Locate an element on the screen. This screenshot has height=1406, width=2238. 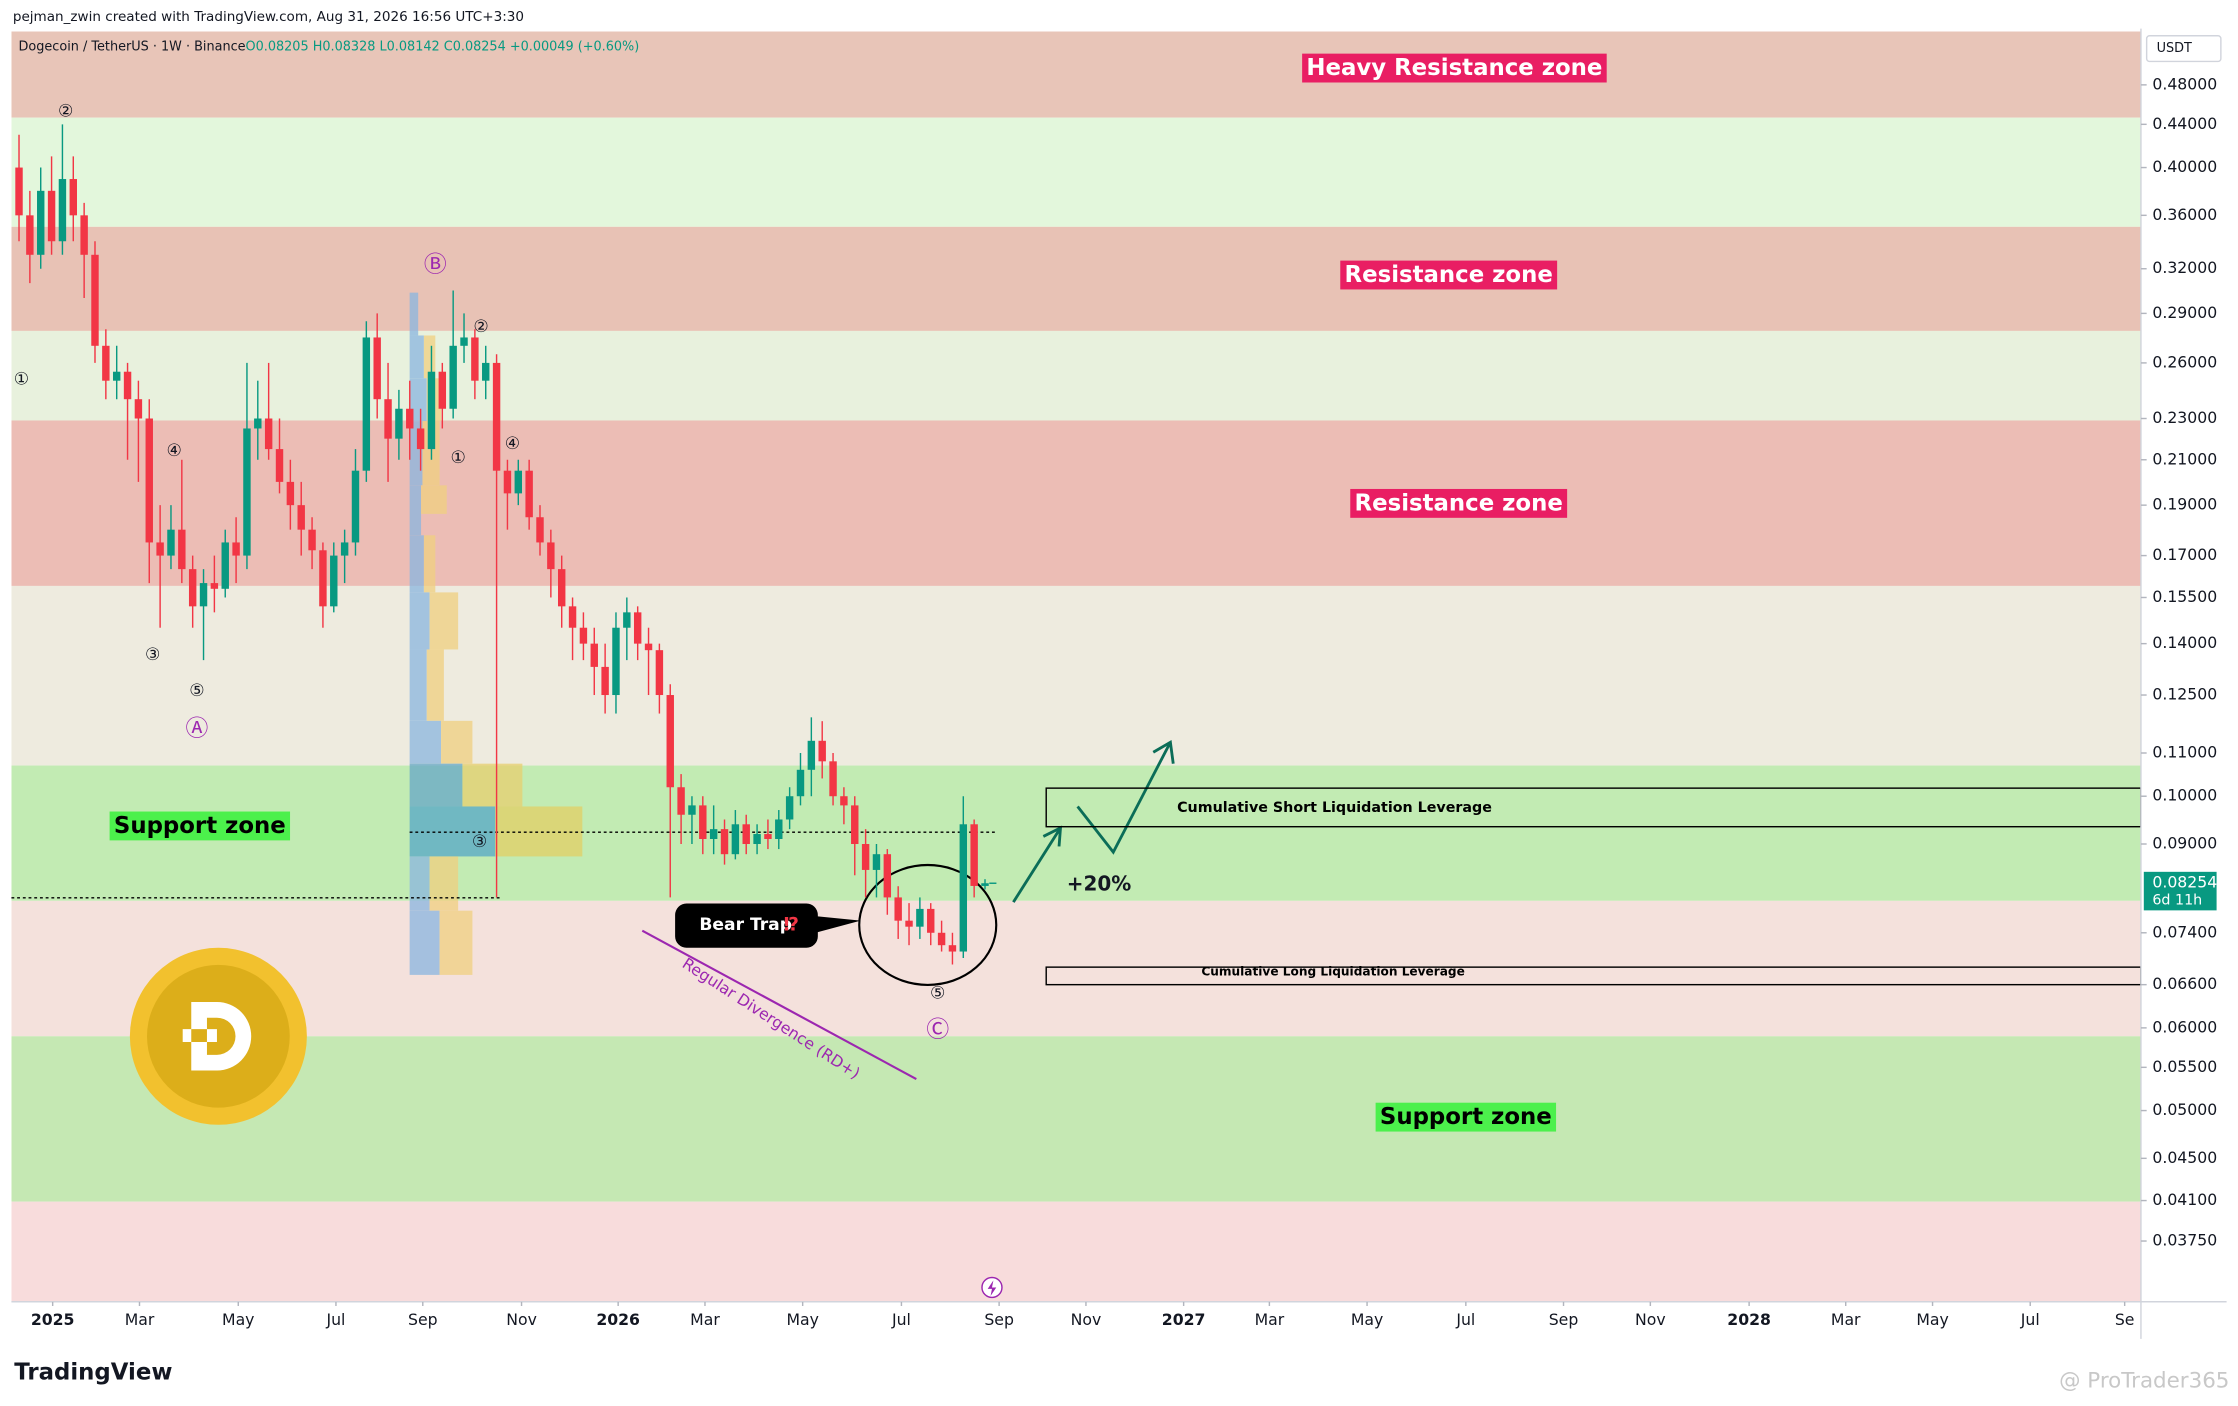
watermark: @ ProTrader365 is located at coordinates (2144, 1381).